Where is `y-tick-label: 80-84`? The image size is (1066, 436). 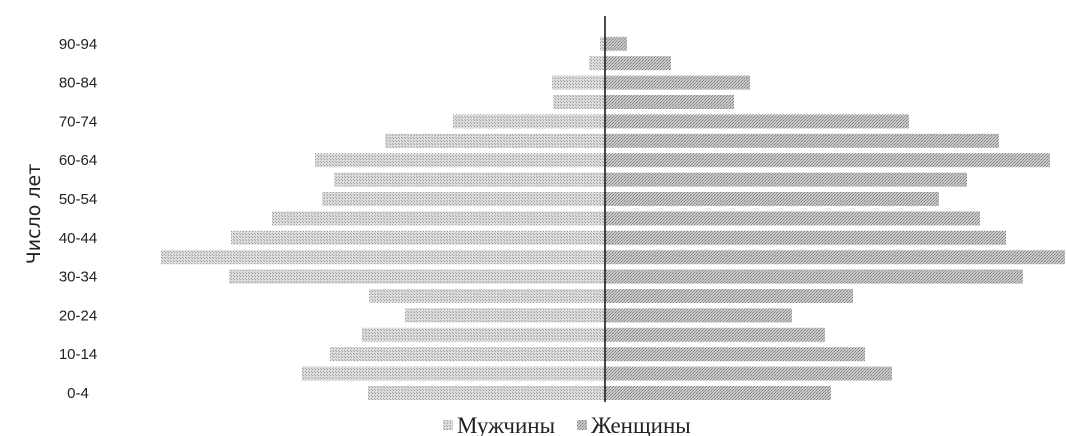
y-tick-label: 80-84 is located at coordinates (78, 83).